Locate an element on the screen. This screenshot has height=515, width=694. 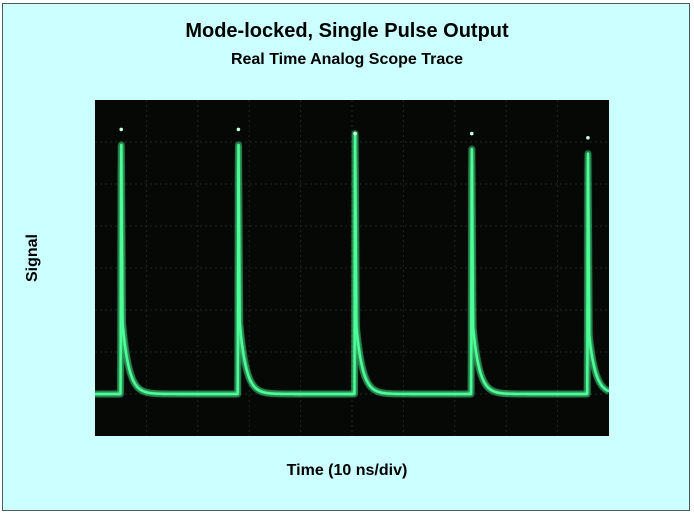
x-axis-label: Time (10 ns/div) is located at coordinates (347, 470).